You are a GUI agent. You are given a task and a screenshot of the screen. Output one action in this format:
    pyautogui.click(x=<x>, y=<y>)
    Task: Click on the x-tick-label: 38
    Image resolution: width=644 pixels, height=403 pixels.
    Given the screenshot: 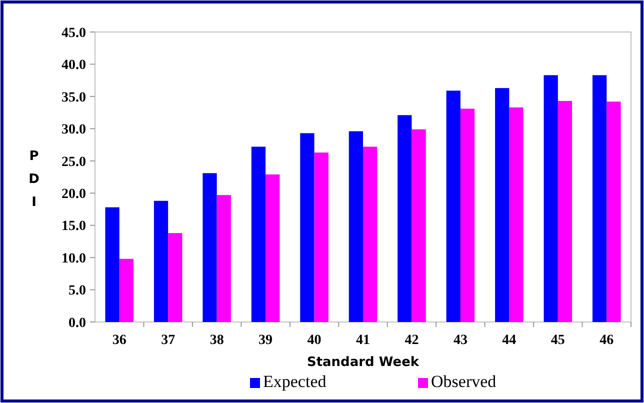 What is the action you would take?
    pyautogui.click(x=217, y=340)
    